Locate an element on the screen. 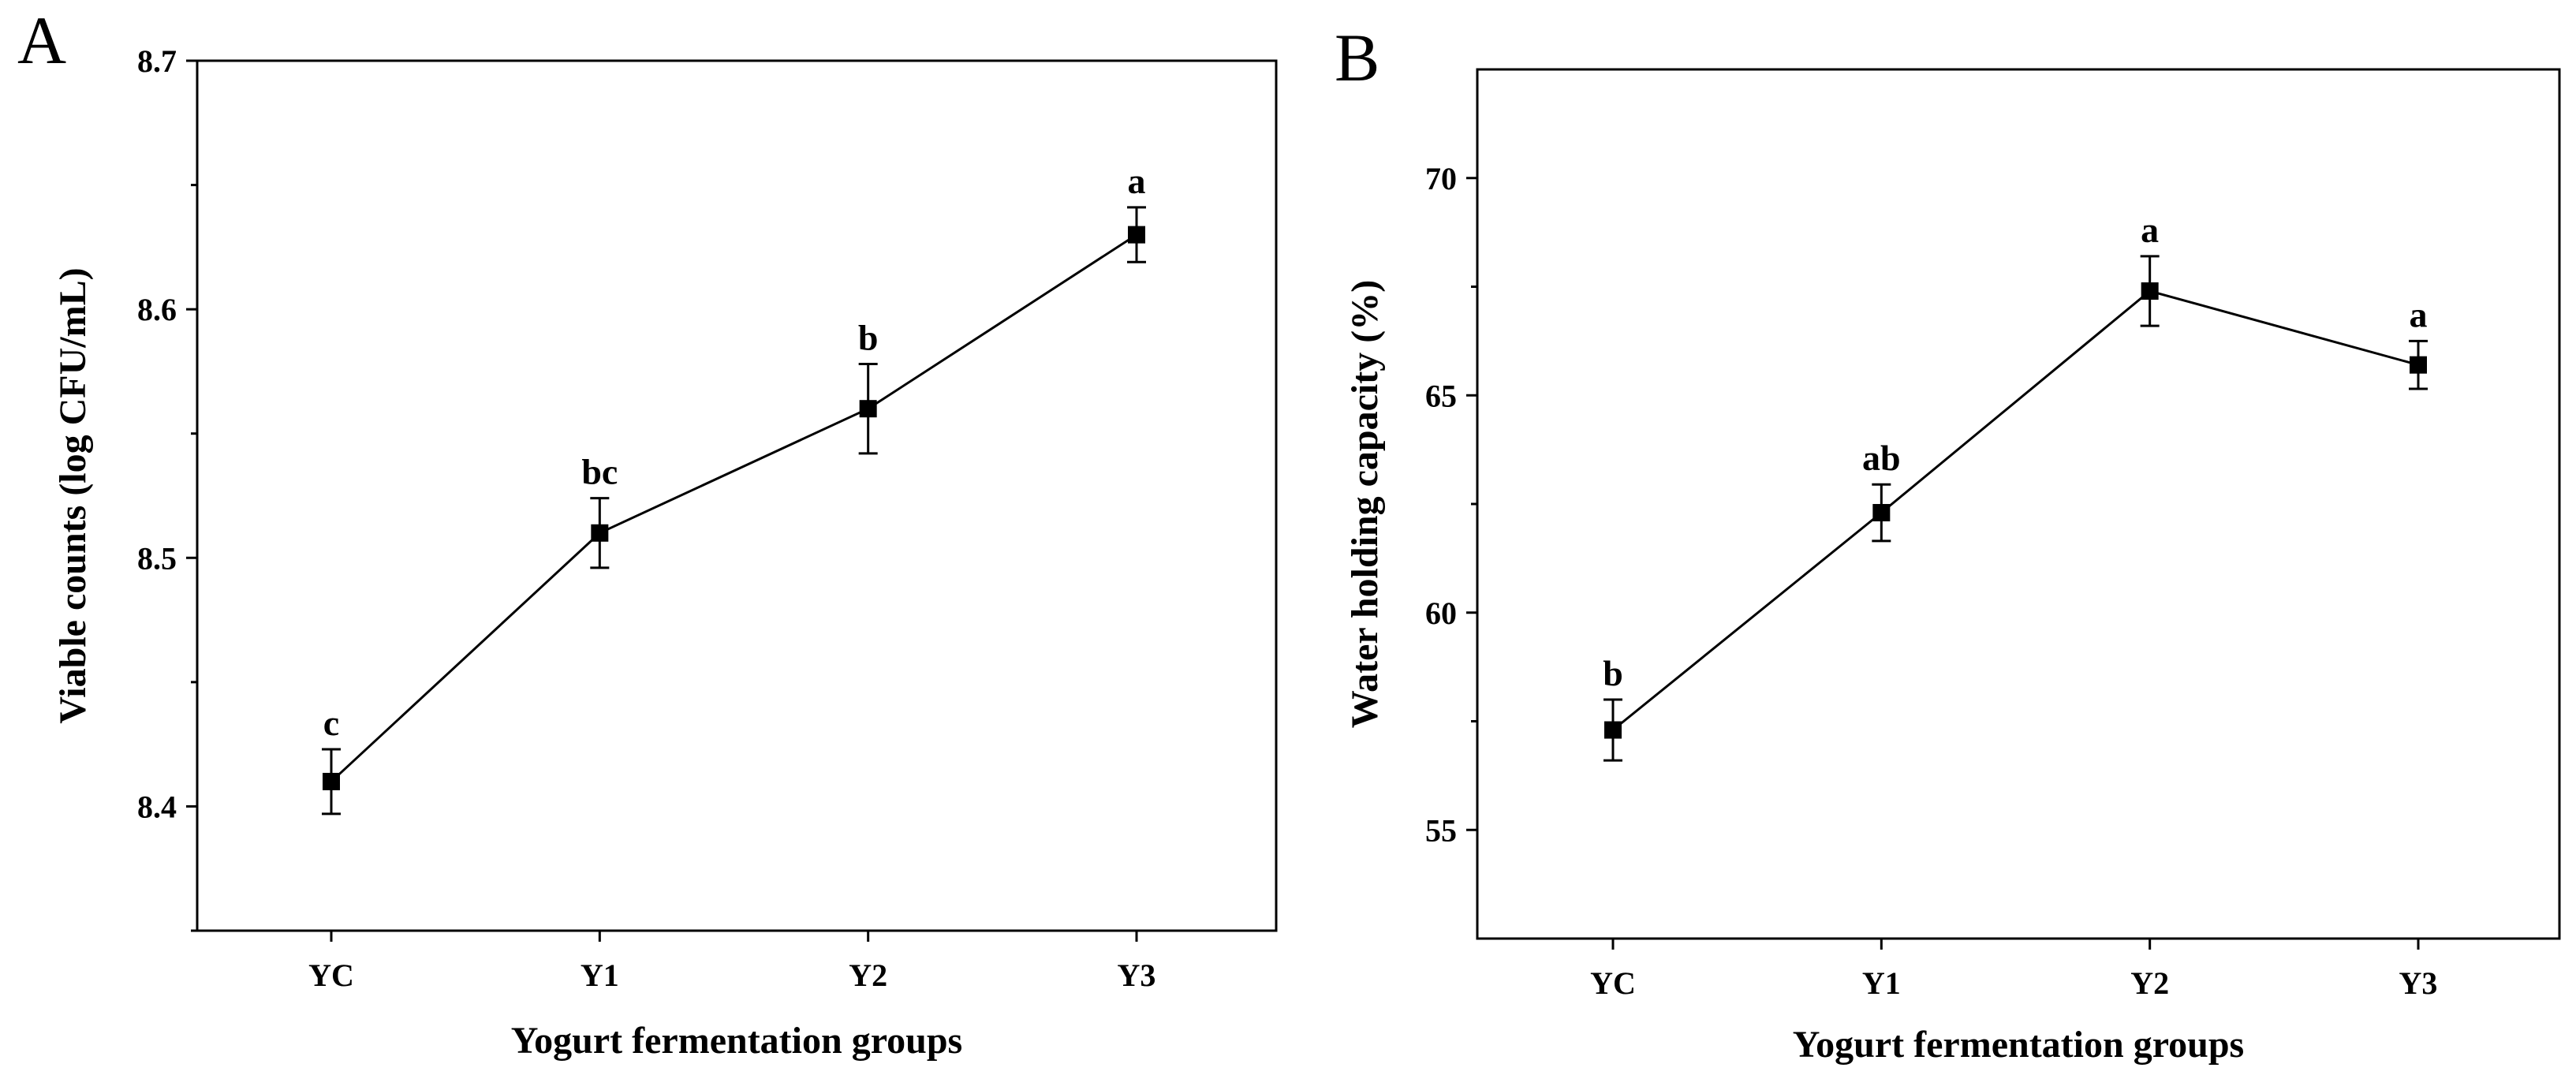  panel-b-y-tick-label-2: 65 is located at coordinates (1441, 395).